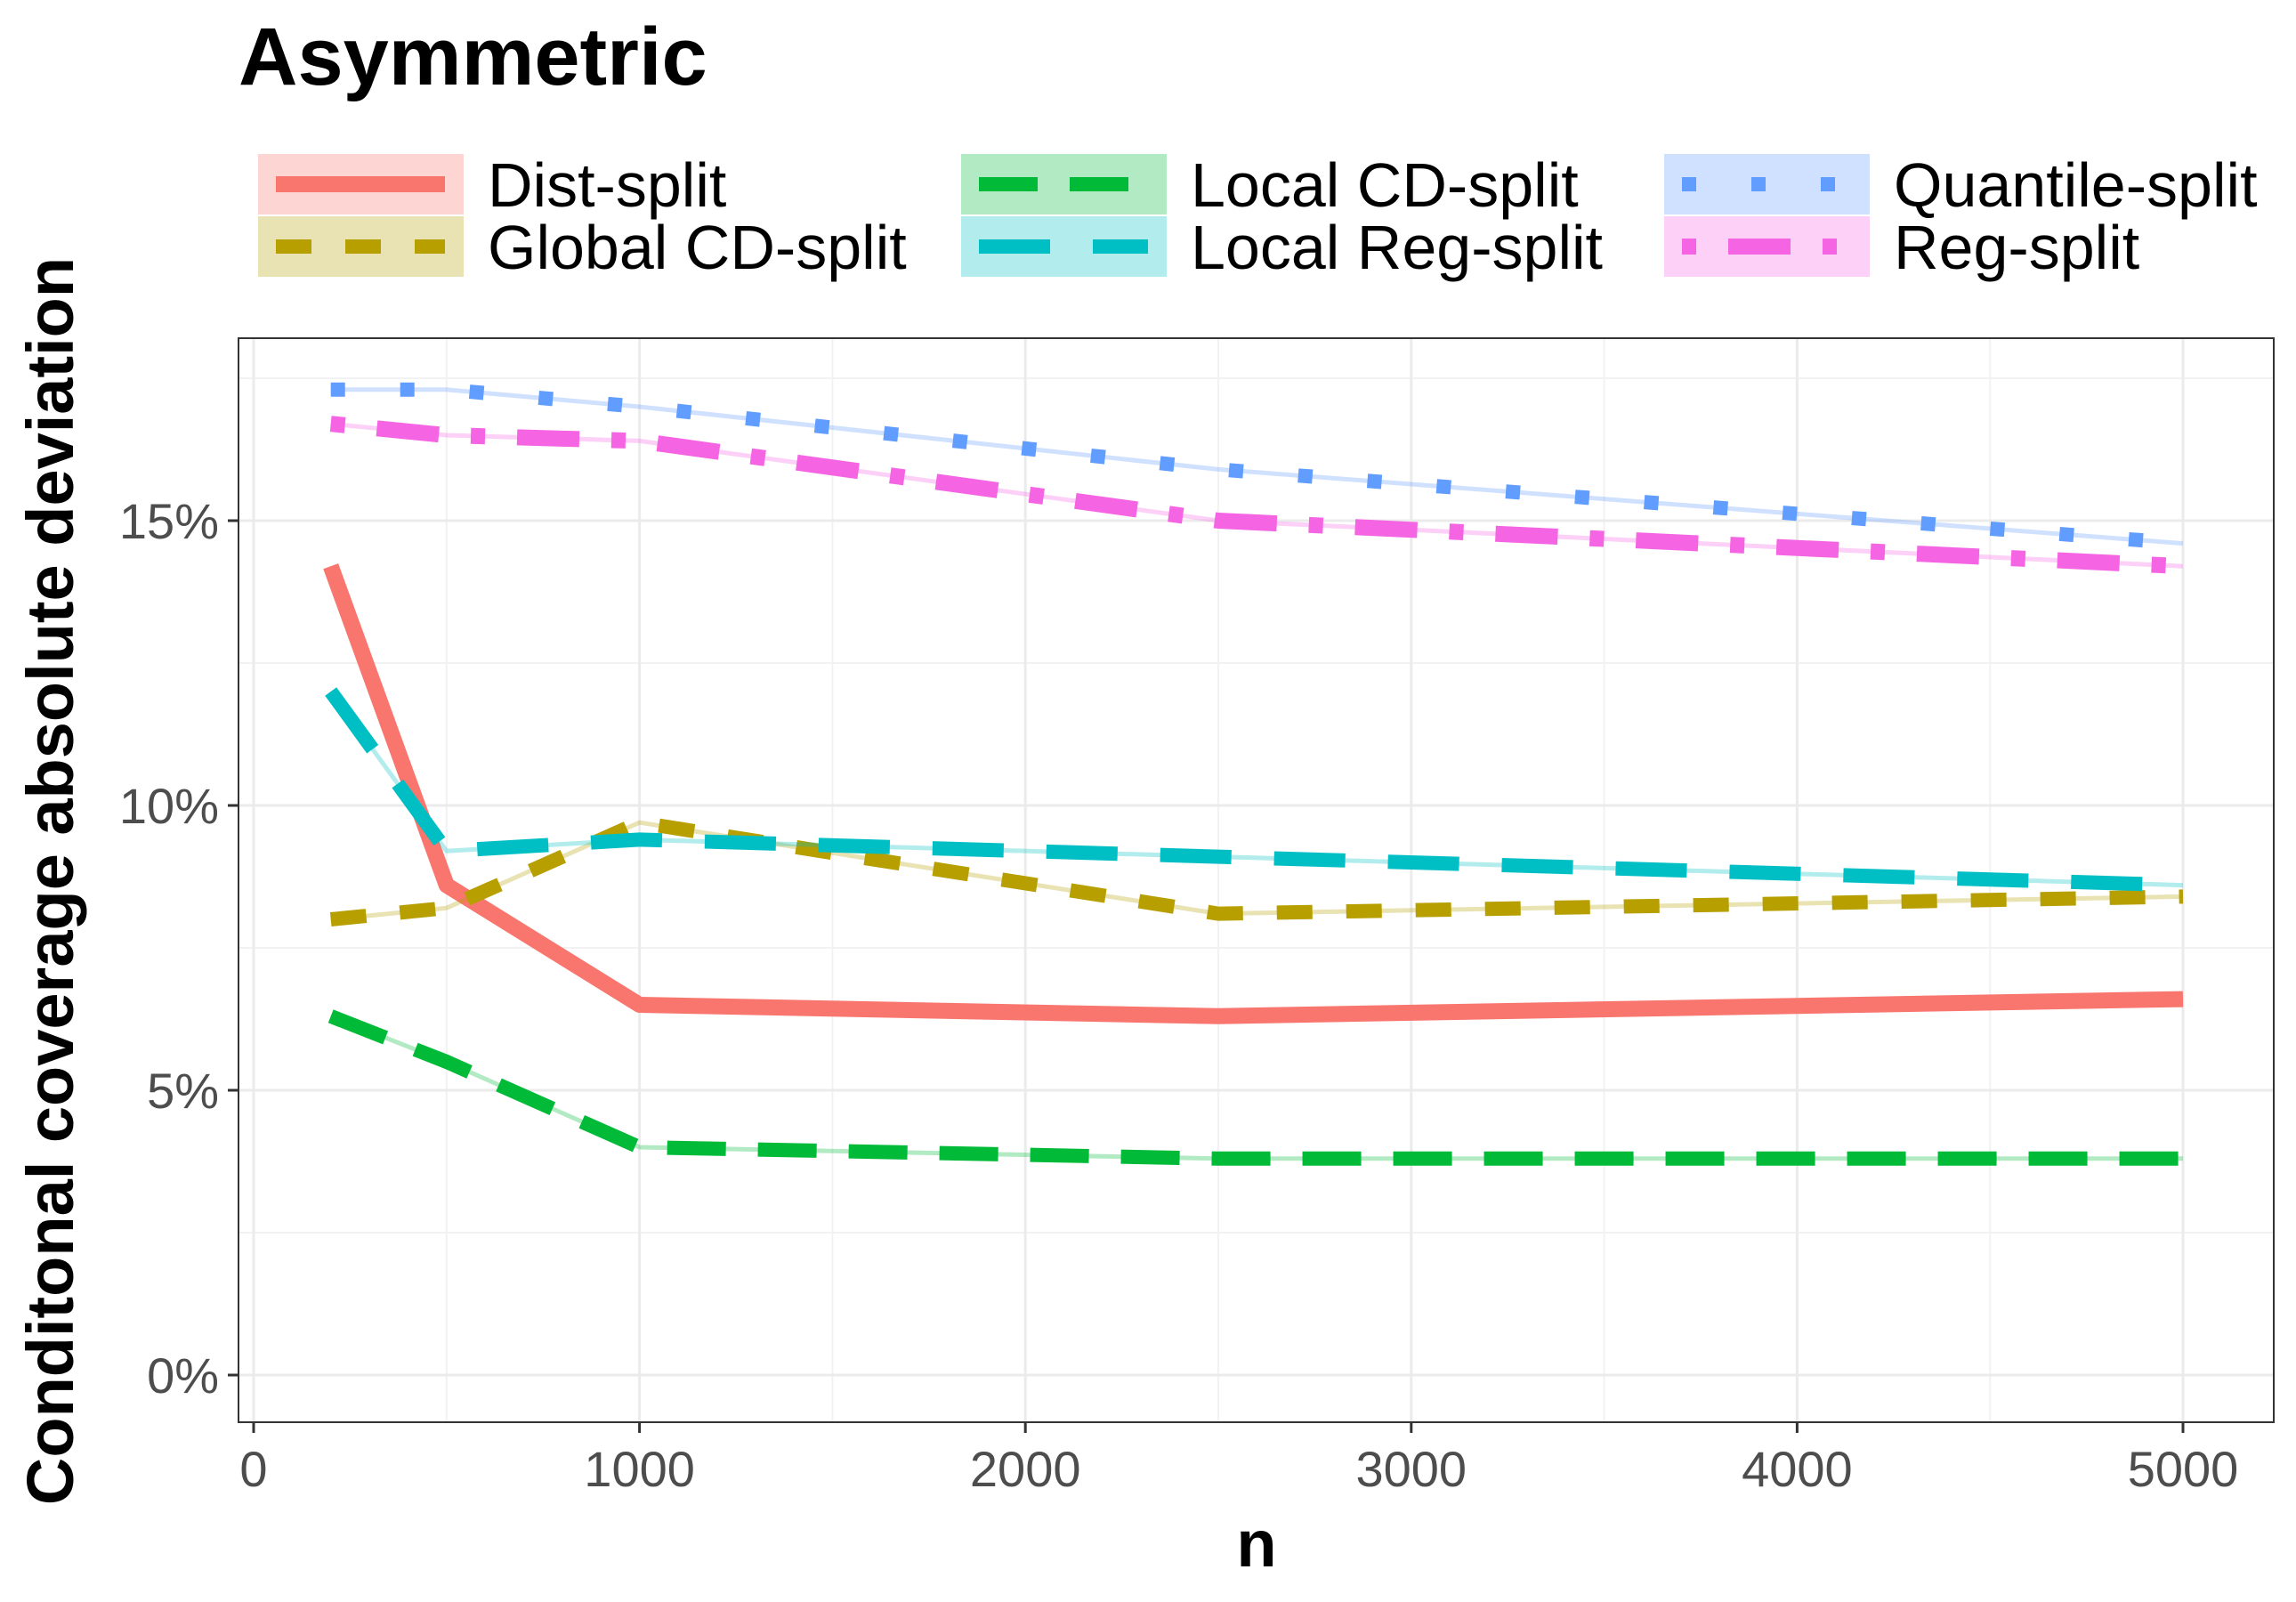 The image size is (2296, 1602). What do you see at coordinates (2183, 1469) in the screenshot?
I see `x-tick-label: 5000` at bounding box center [2183, 1469].